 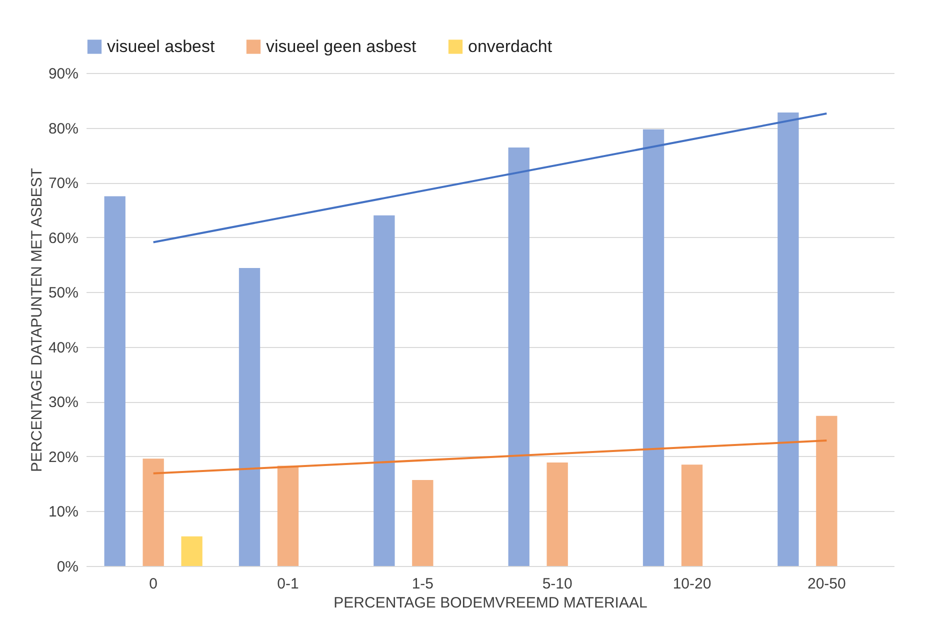 What do you see at coordinates (63, 129) in the screenshot?
I see `y-tick-label: 80%` at bounding box center [63, 129].